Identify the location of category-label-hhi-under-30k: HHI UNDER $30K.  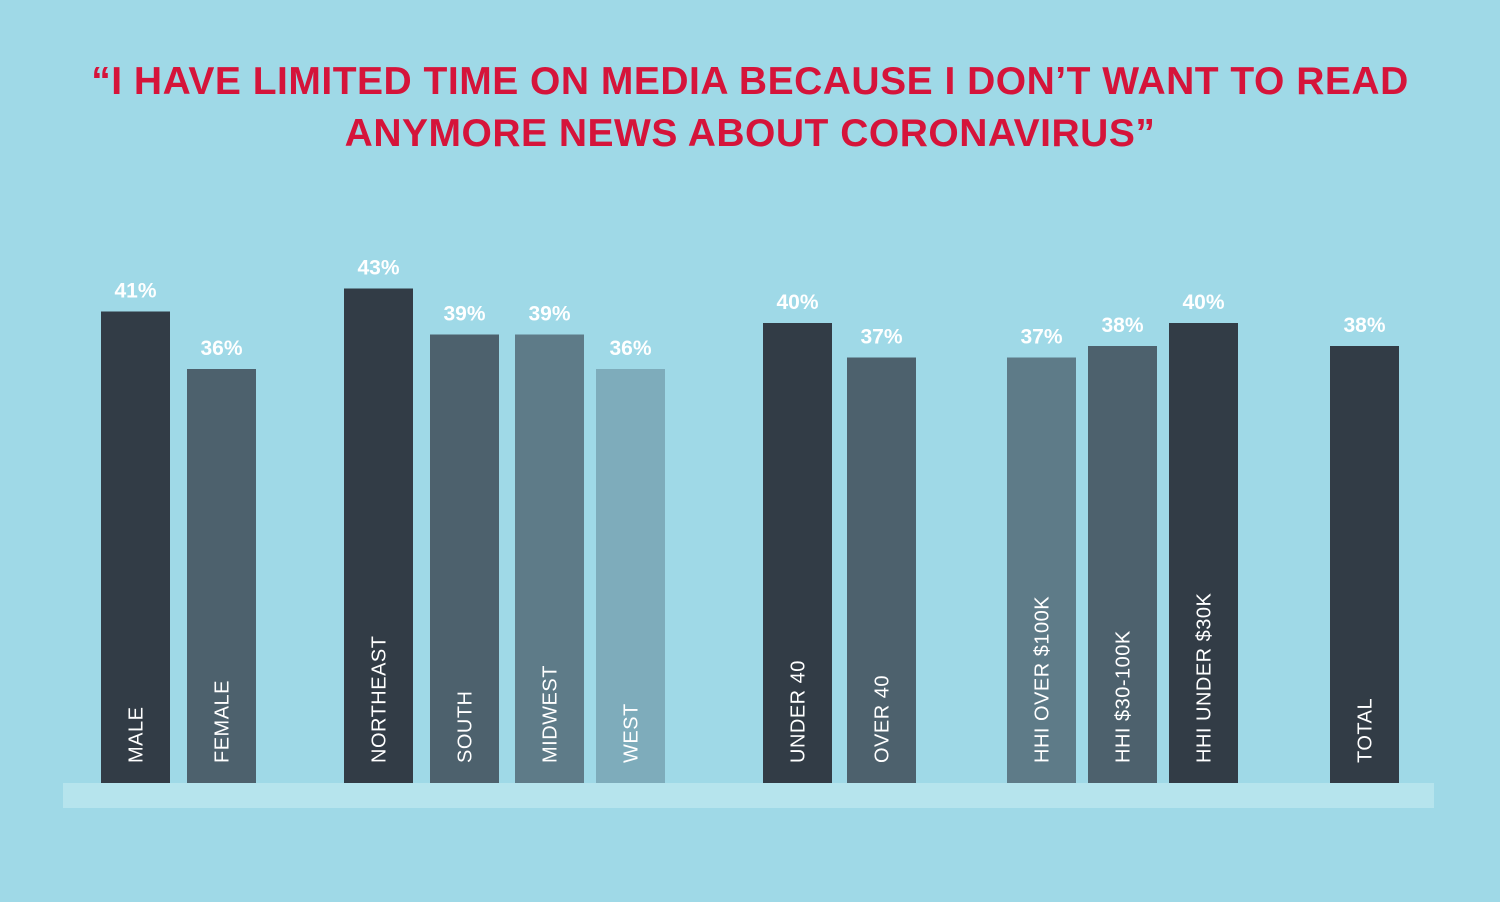
(1205, 677).